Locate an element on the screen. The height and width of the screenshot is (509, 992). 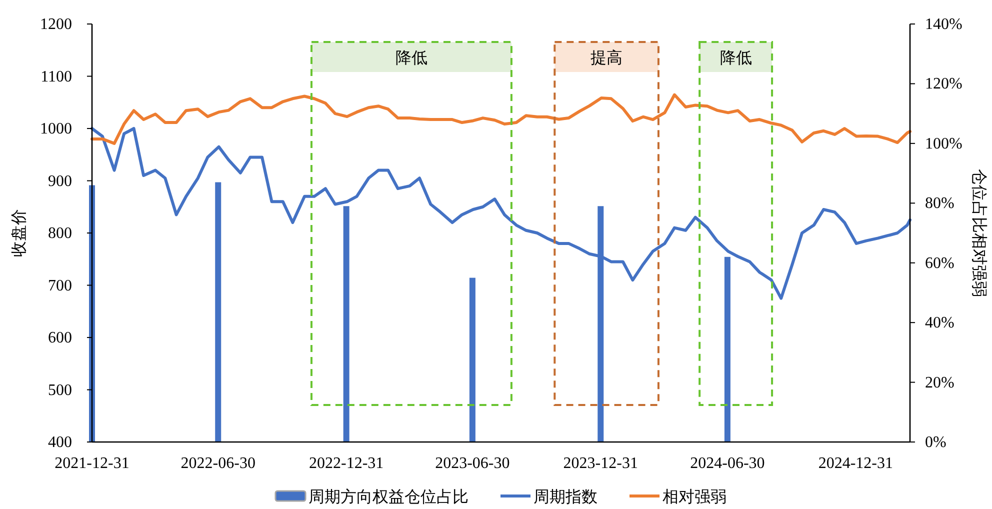
x-tick-label: 2022-12-31 is located at coordinates (346, 463).